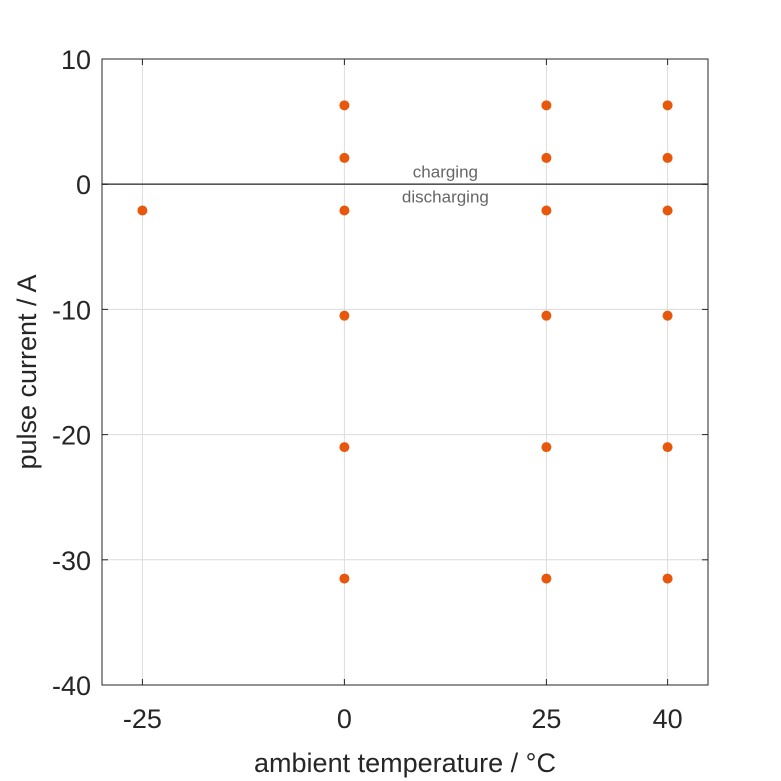 The image size is (781, 781). Describe the element at coordinates (344, 719) in the screenshot. I see `x-tick-label: 0` at that location.